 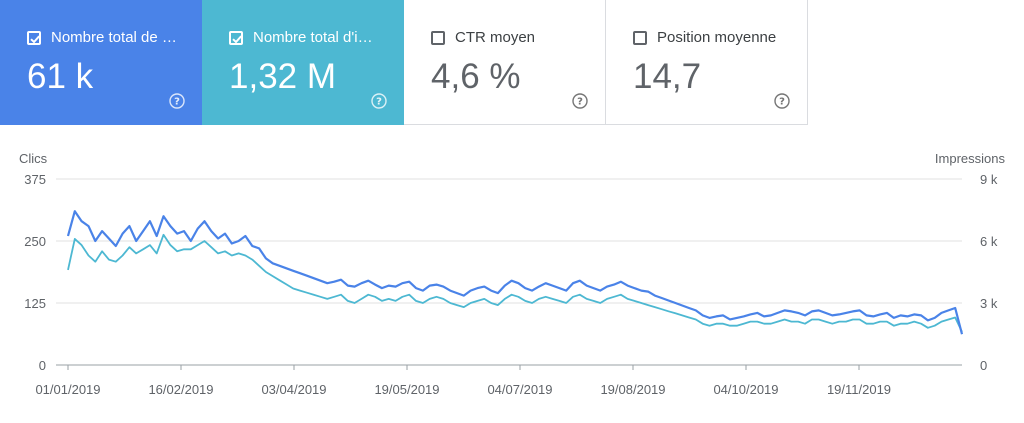 I want to click on metric-card-position: Position moyenne 14,7 ?, so click(x=707, y=62).